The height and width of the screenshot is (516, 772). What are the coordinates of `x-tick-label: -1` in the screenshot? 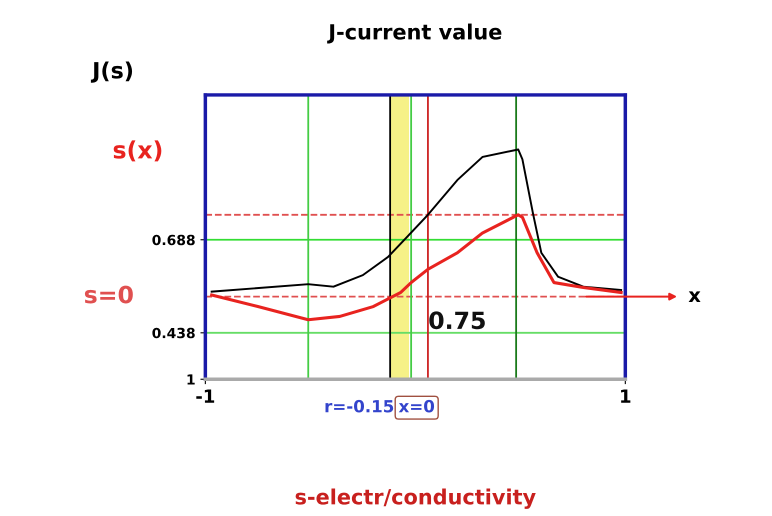 It's located at (205, 396).